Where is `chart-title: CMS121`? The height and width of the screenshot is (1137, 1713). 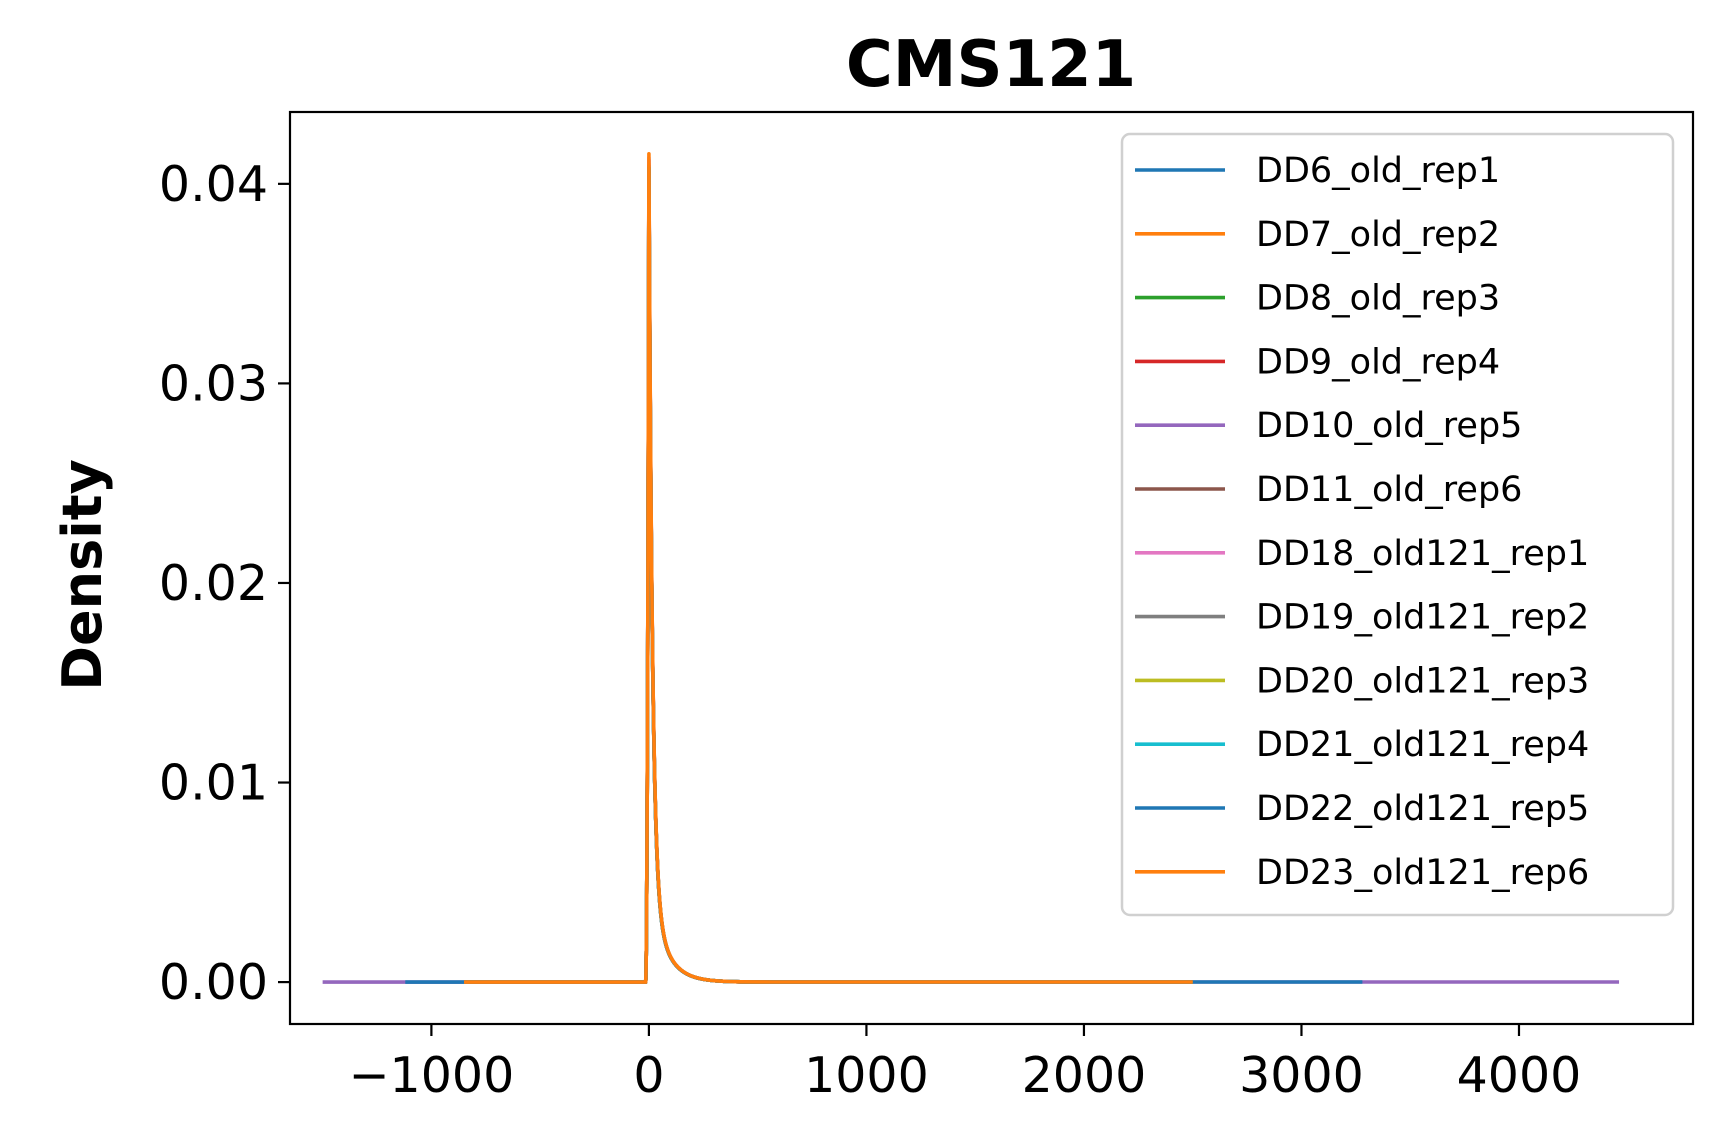
chart-title: CMS121 is located at coordinates (991, 65).